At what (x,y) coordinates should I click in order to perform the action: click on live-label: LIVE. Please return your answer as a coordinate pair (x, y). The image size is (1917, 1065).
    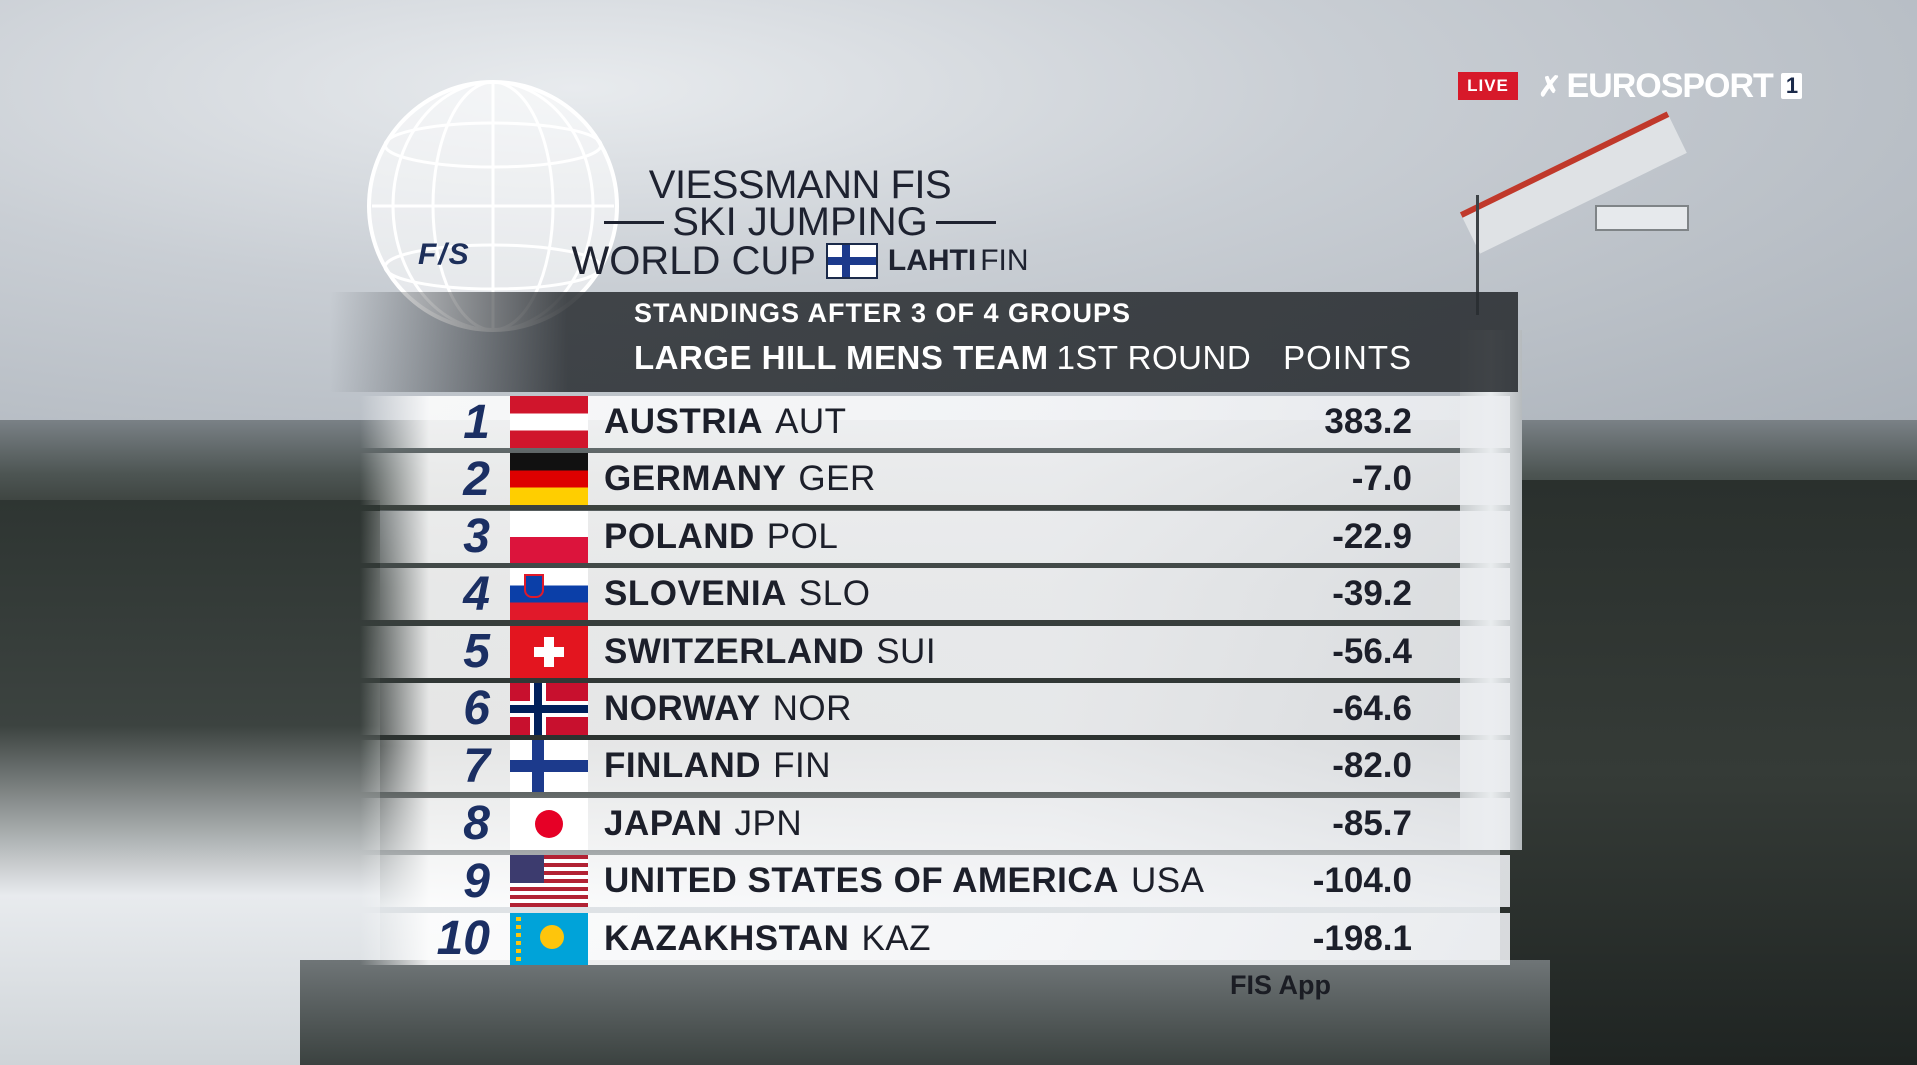
    Looking at the image, I should click on (1488, 85).